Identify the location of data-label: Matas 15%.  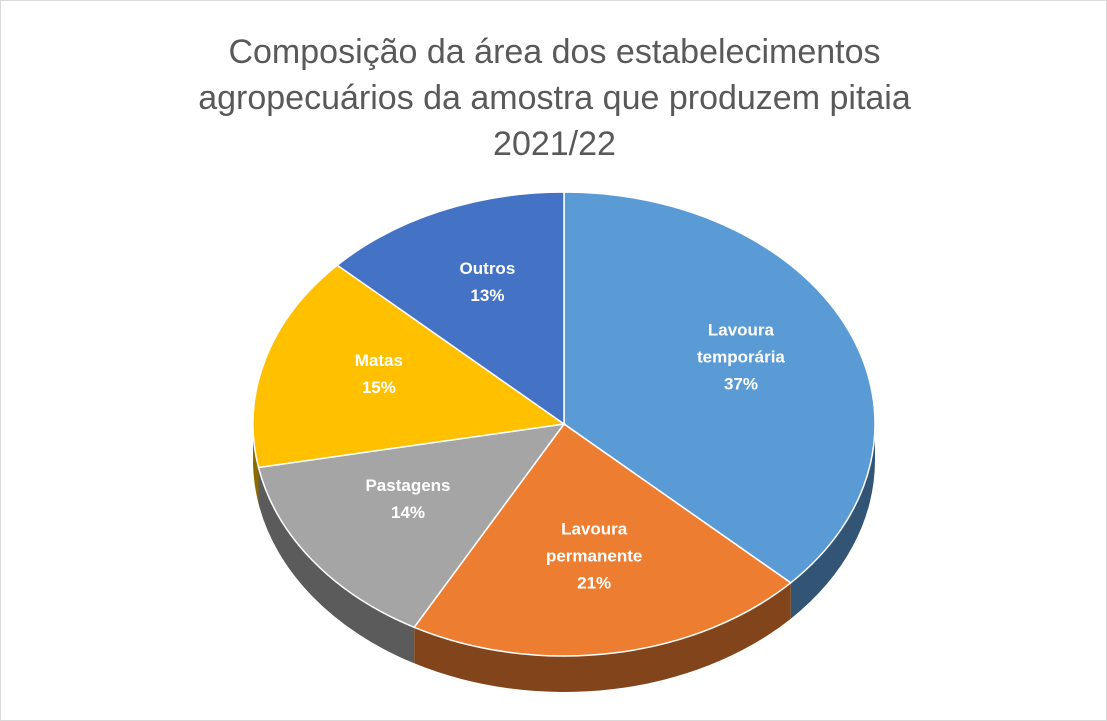
(379, 374).